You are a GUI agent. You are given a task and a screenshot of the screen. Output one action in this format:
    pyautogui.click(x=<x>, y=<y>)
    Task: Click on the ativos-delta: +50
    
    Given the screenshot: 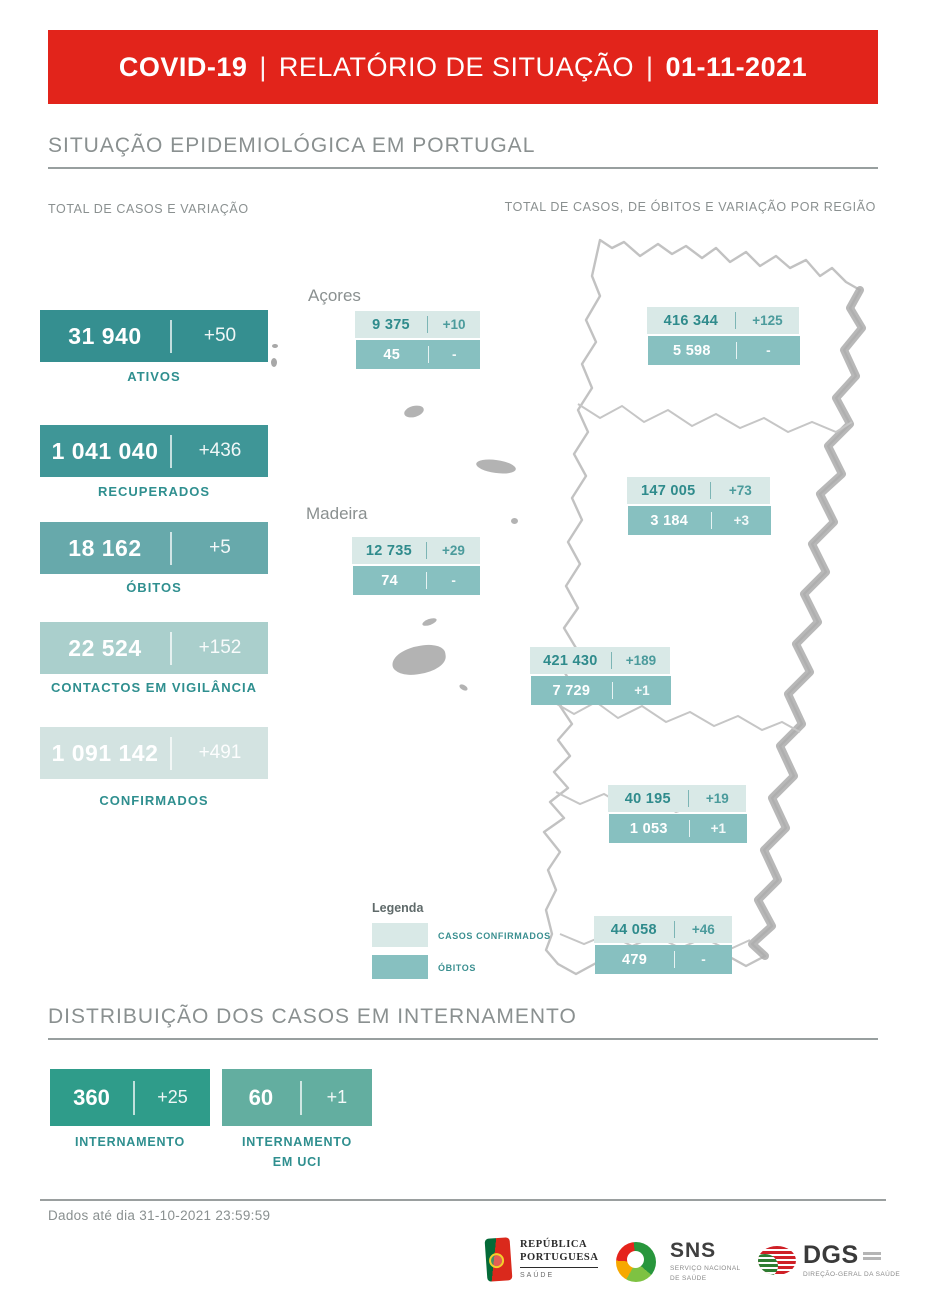 What is the action you would take?
    pyautogui.click(x=220, y=335)
    